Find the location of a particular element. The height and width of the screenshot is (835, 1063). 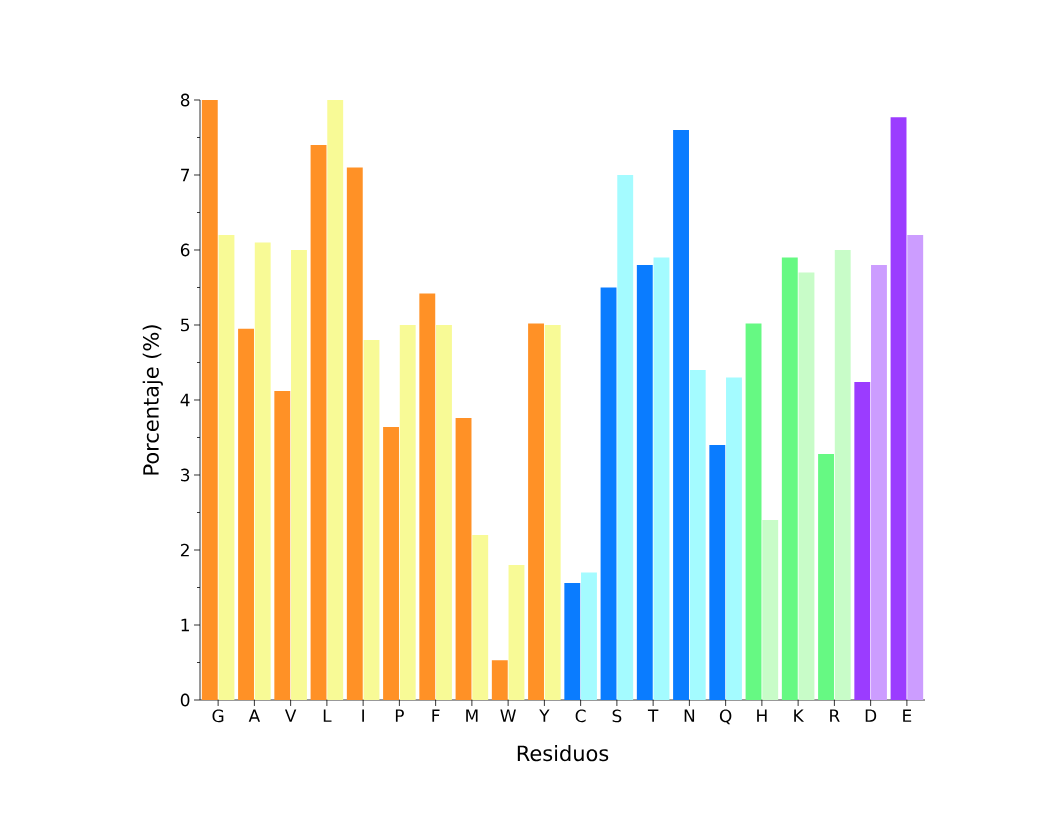

x-tick-label: K is located at coordinates (799, 715).